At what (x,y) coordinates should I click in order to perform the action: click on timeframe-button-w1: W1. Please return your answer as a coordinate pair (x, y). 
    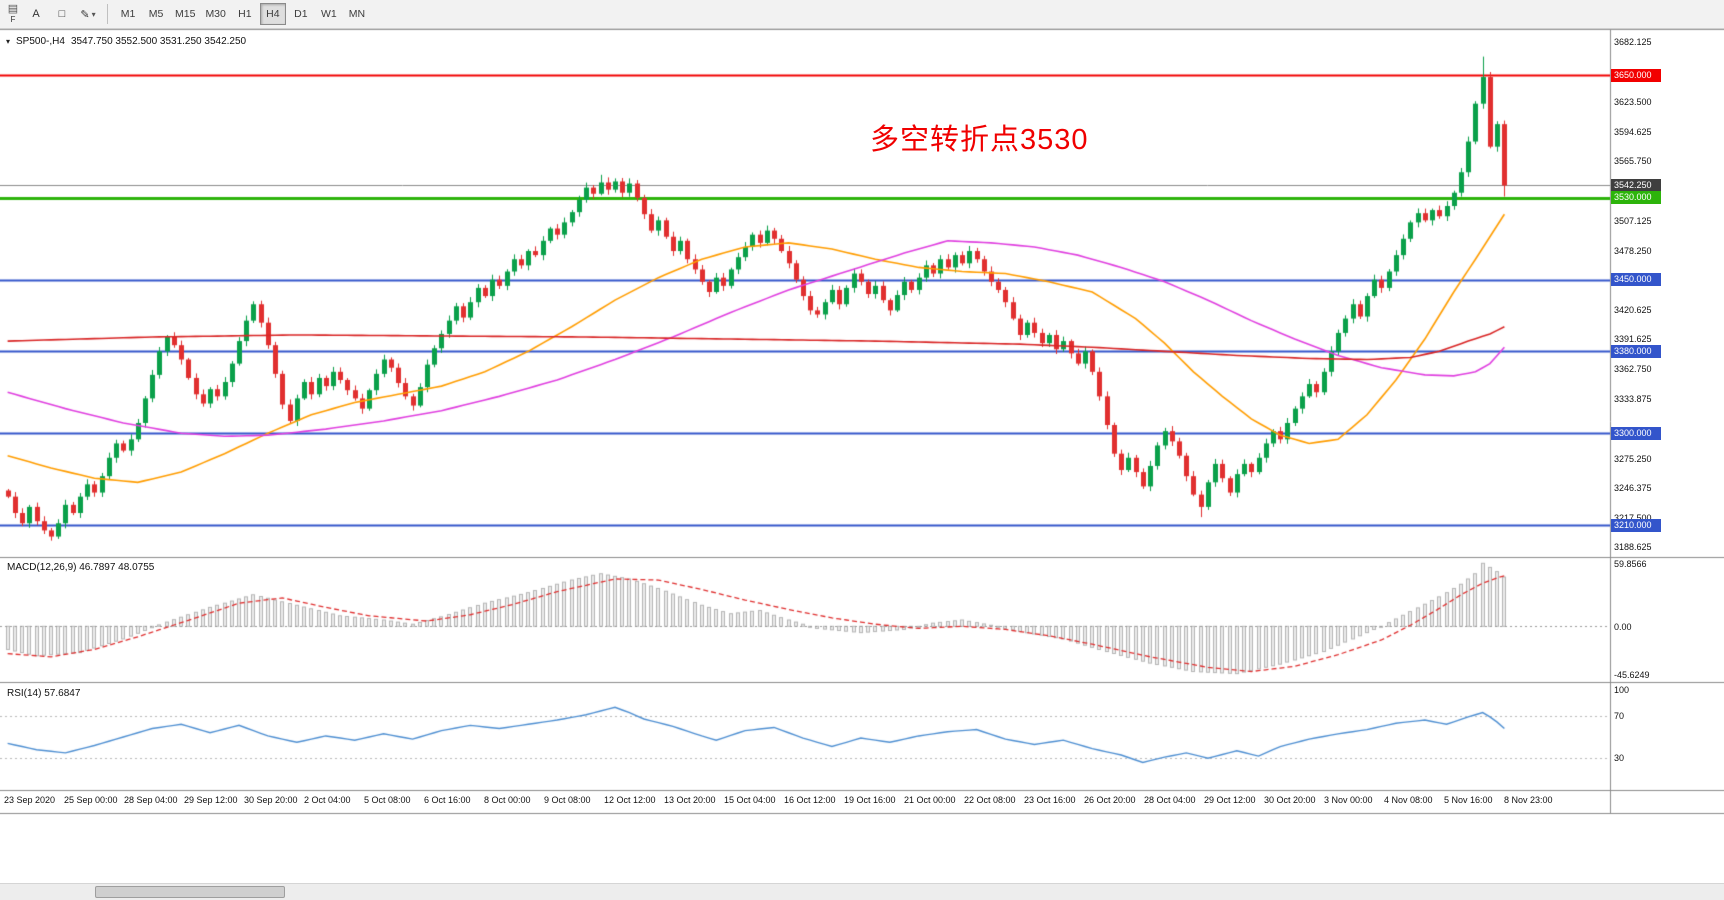
    Looking at the image, I should click on (329, 14).